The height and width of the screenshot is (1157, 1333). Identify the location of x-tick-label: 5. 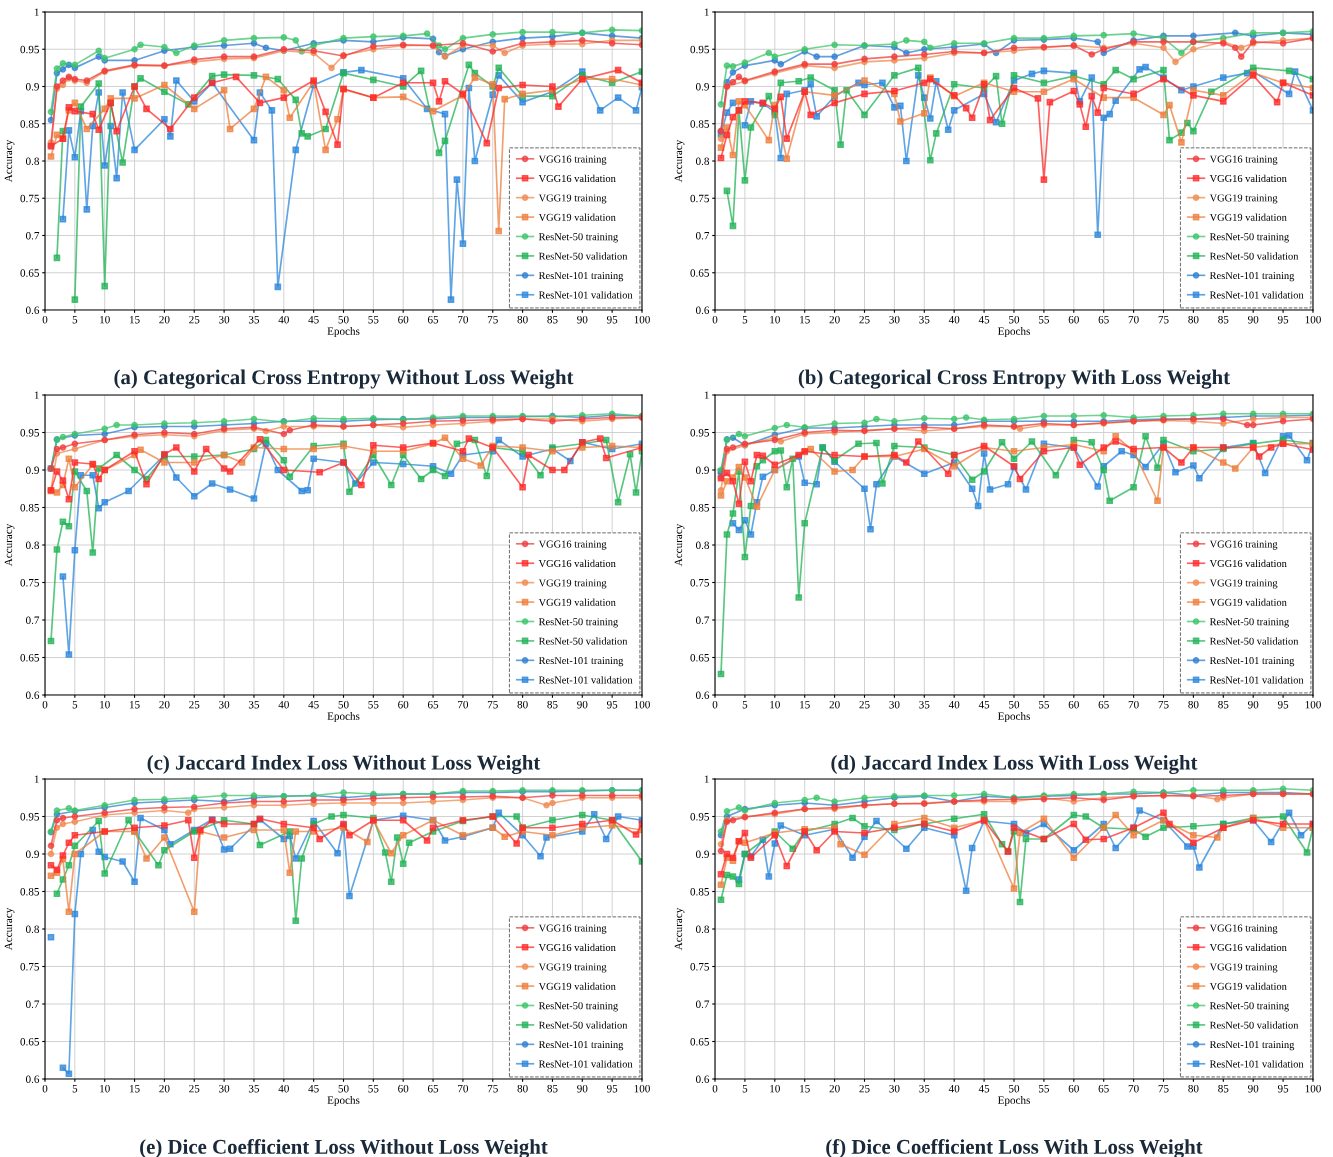
(75, 319).